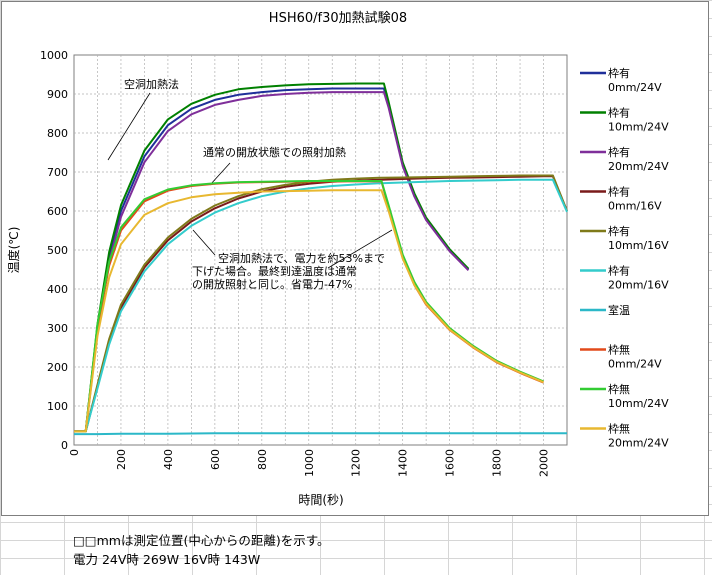 The height and width of the screenshot is (575, 712). Describe the element at coordinates (64, 445) in the screenshot. I see `y-tick-label: 0` at that location.